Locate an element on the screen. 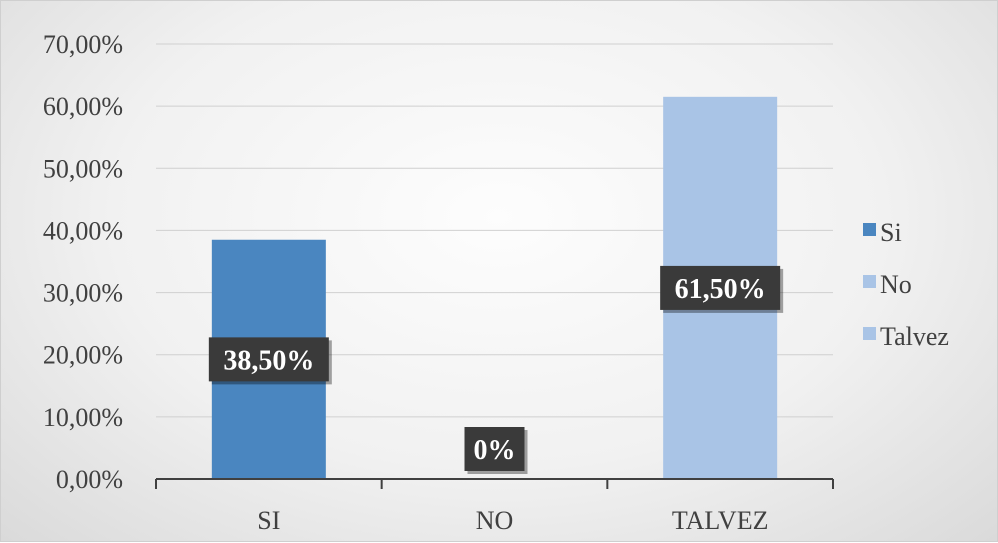 This screenshot has width=998, height=543. y-tick-label: 40,00% is located at coordinates (83, 230).